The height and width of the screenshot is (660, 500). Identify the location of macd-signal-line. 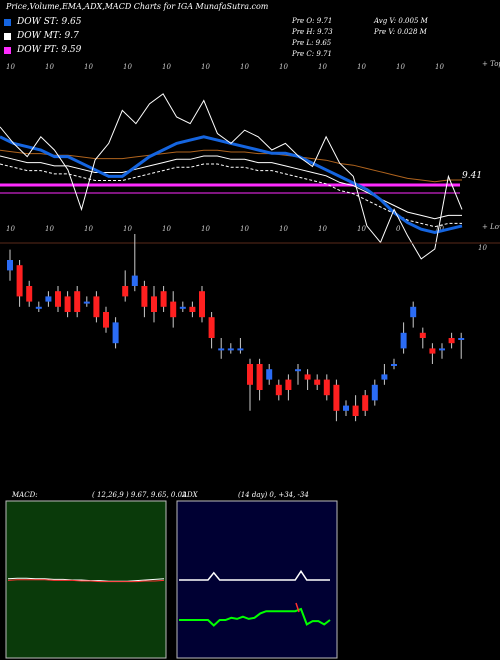
(86, 581).